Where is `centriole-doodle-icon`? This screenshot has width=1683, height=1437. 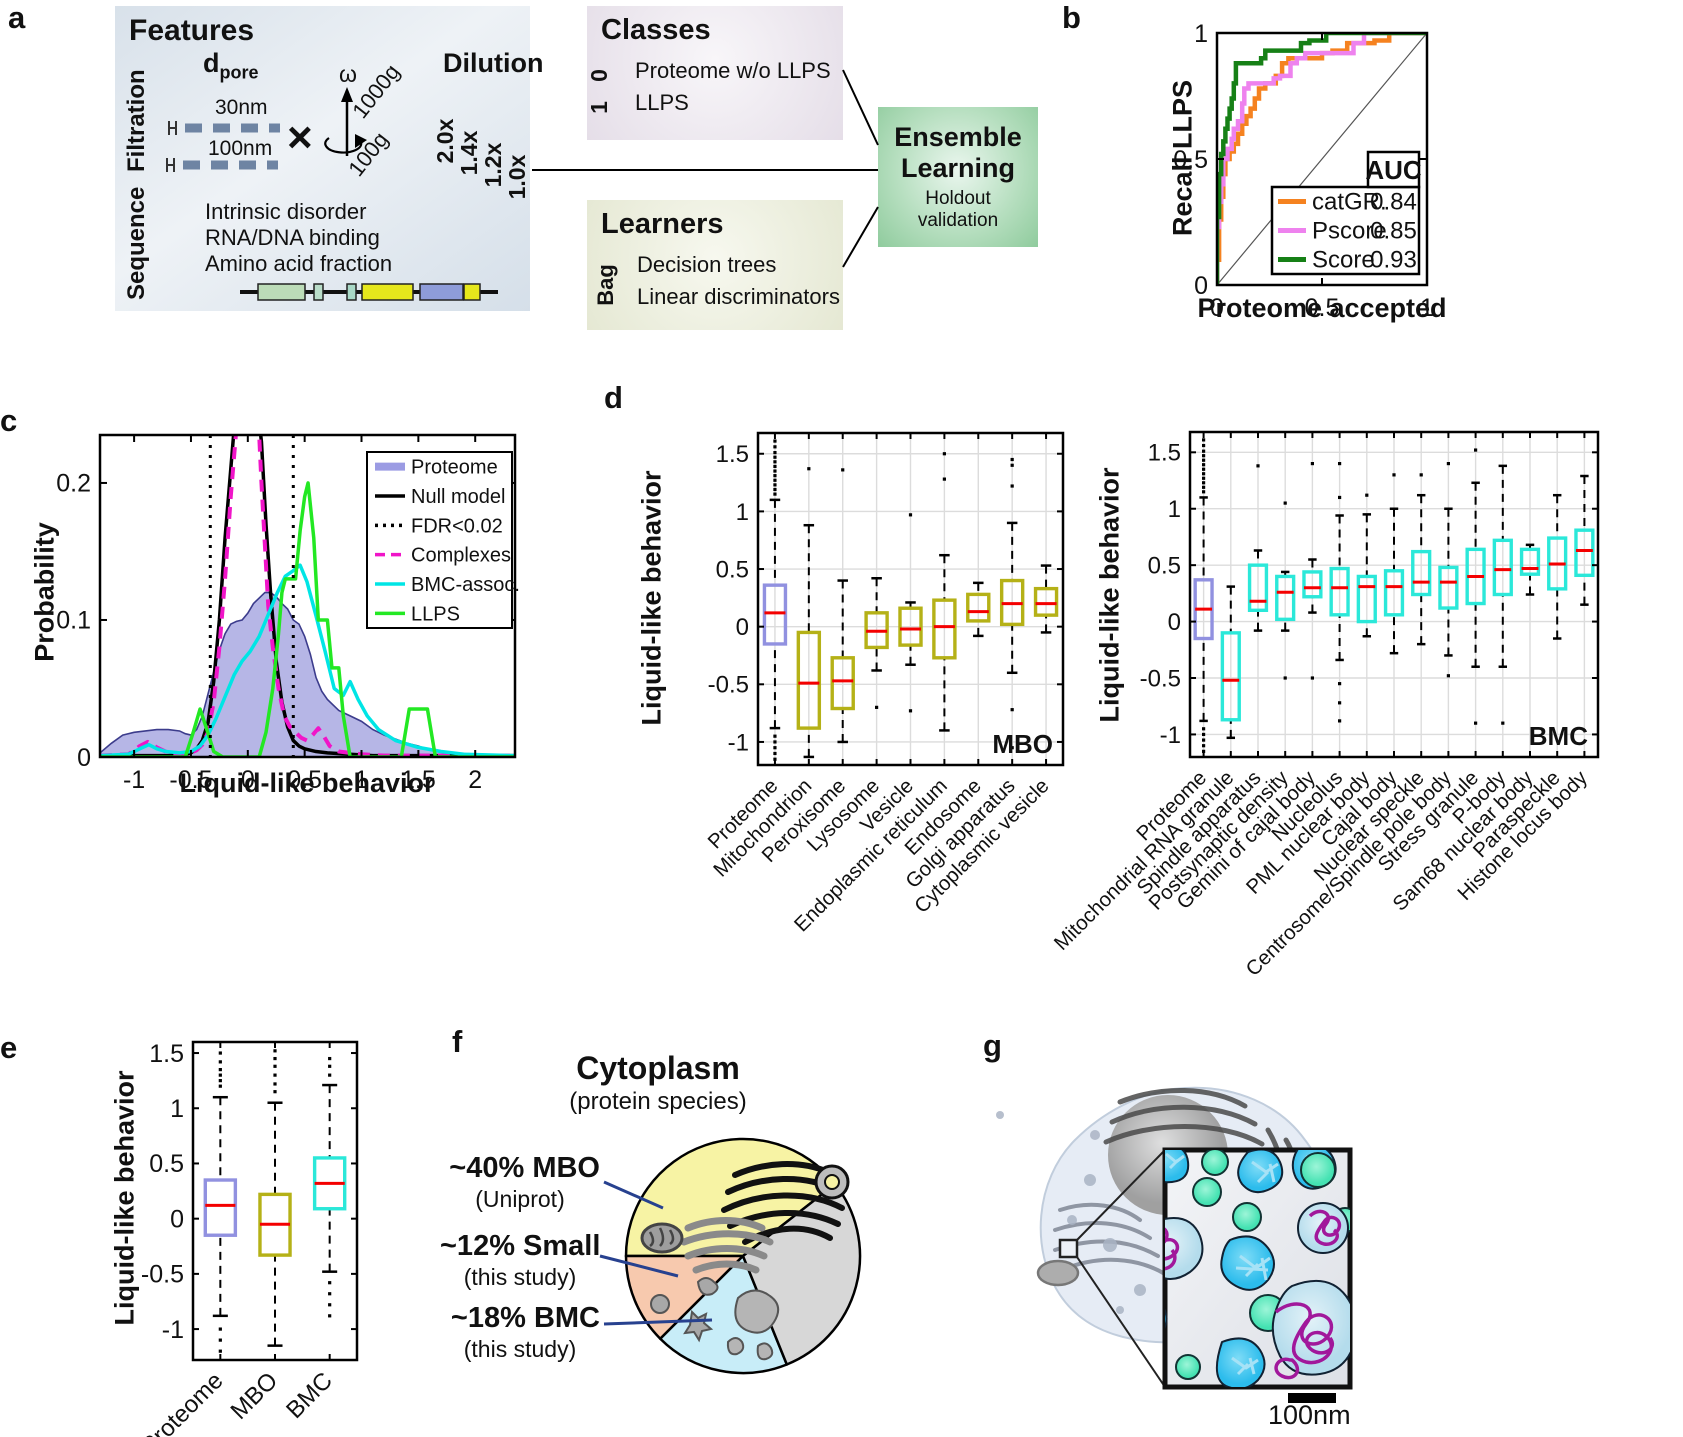 centriole-doodle-icon is located at coordinates (832, 1182).